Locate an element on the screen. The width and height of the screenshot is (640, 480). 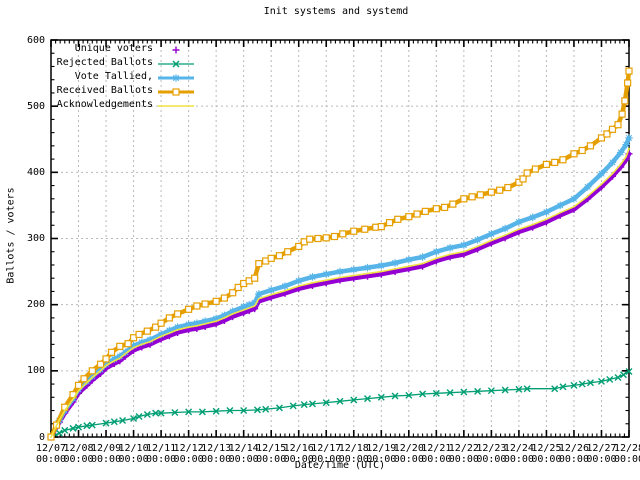
legend-row-unique-voters: Unique voters is located at coordinates (124, 49).